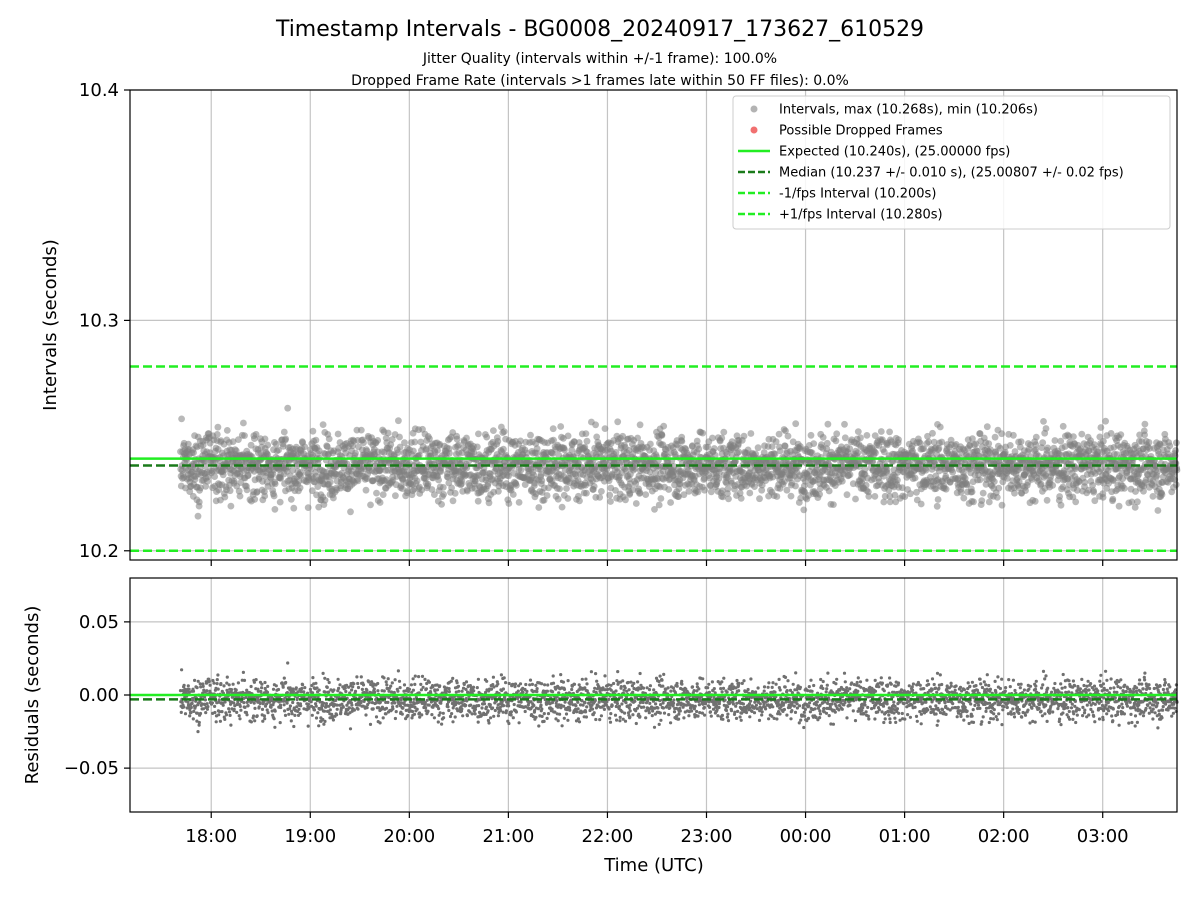  I want to click on legend-entry: Expected (10.240s), (25.00000 fps), so click(894, 152).